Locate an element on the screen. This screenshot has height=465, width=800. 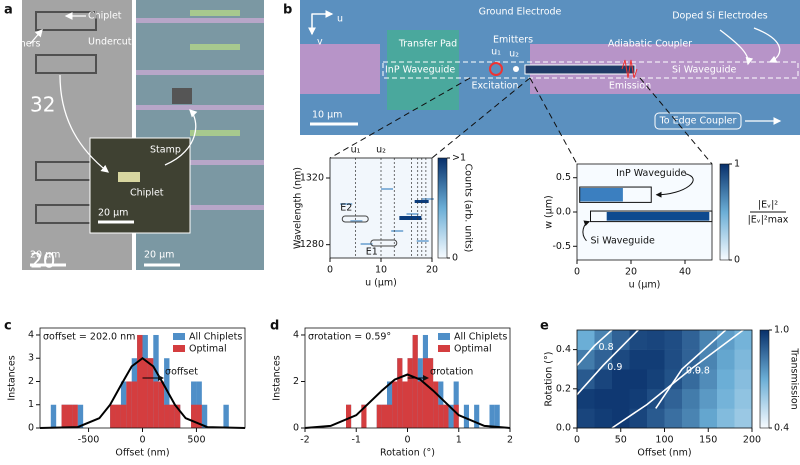
y-tick-label: 0.4 is located at coordinates (563, 349).